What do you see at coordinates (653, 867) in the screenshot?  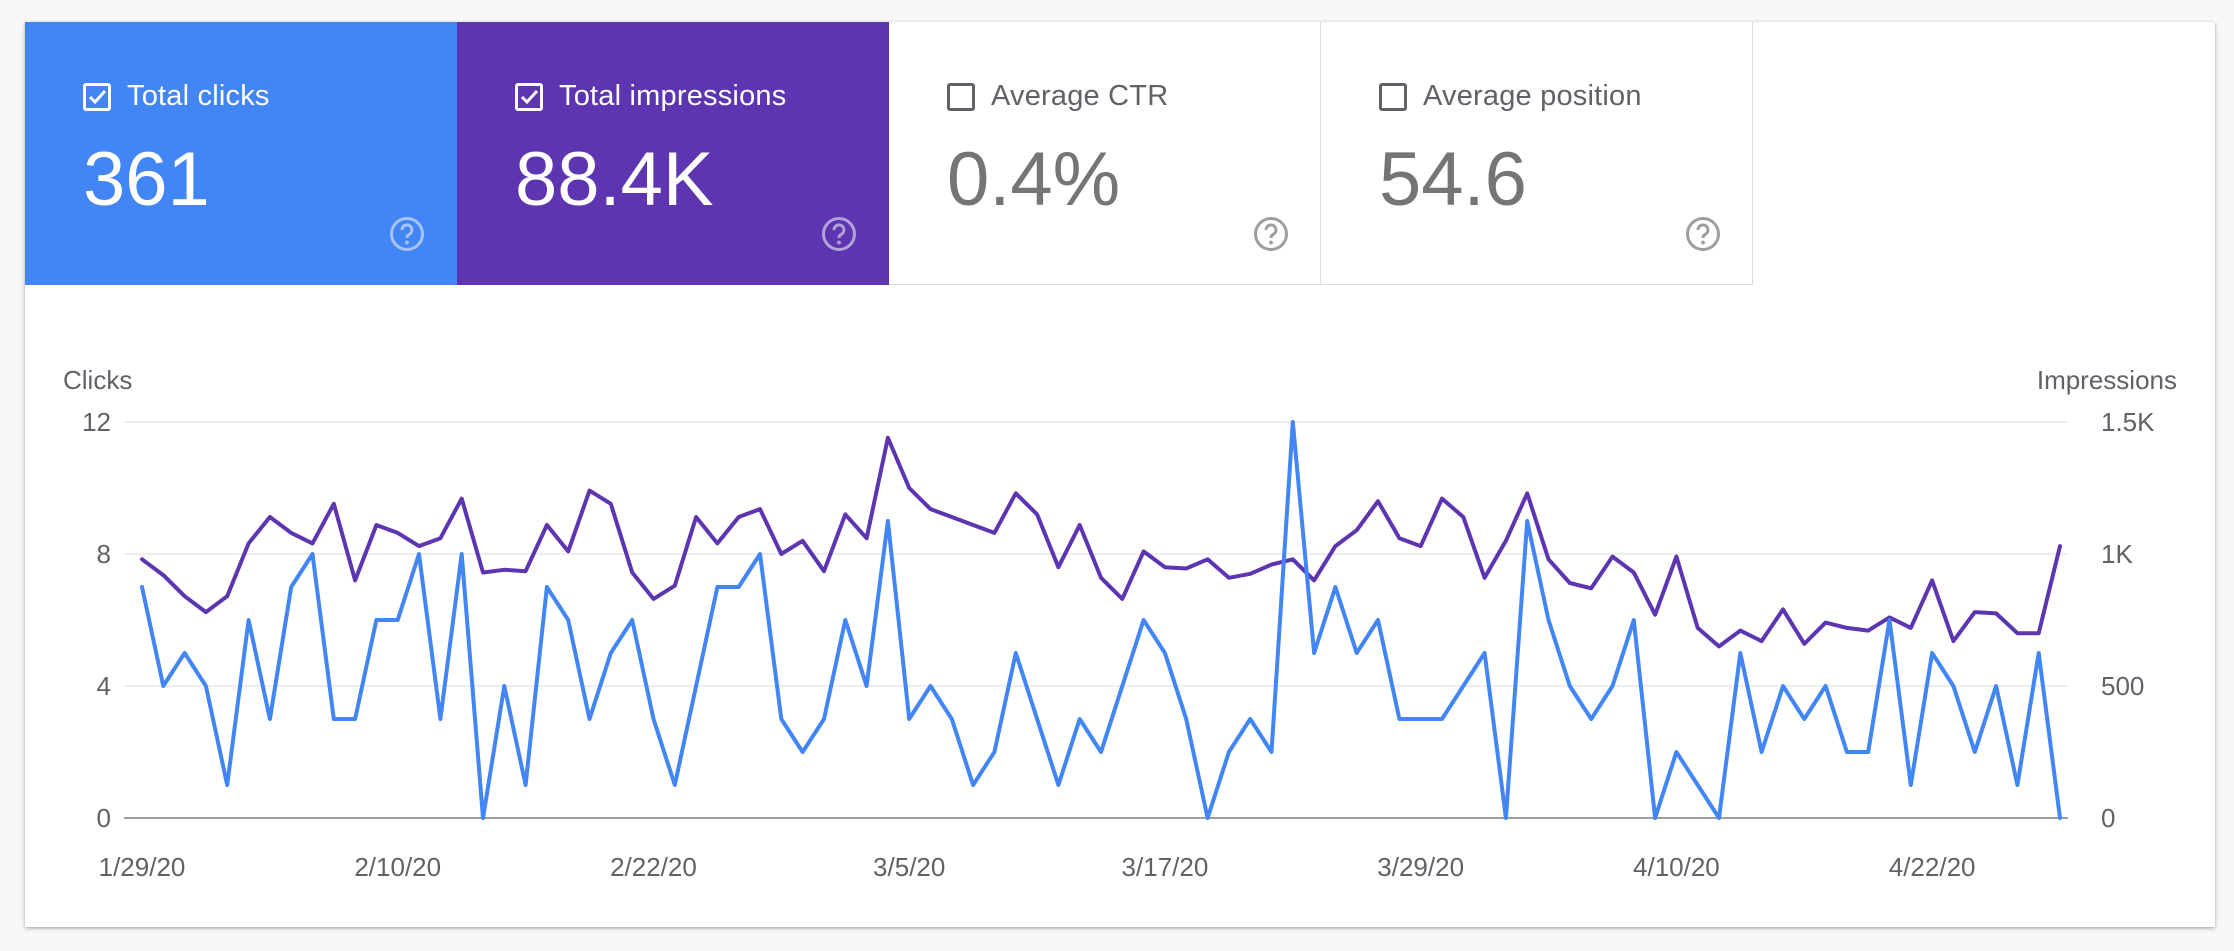 I see `x-tick-label: 2/22/20` at bounding box center [653, 867].